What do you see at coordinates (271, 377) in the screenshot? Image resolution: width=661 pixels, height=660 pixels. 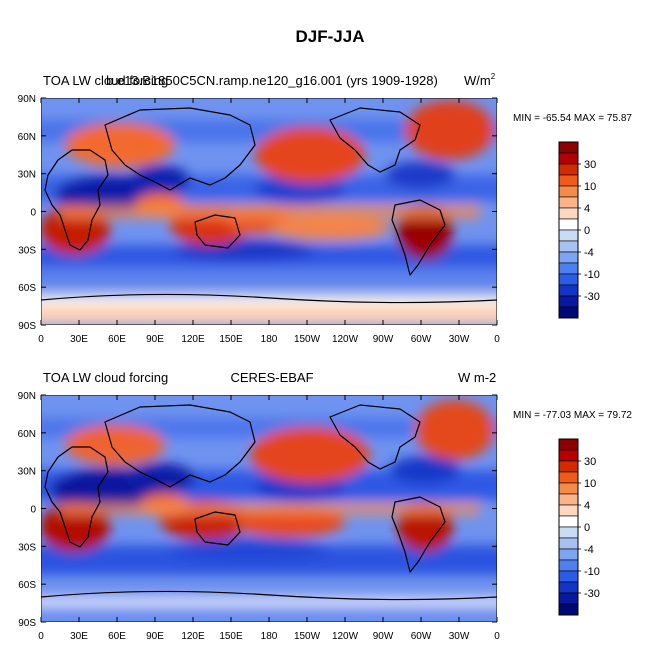 I see `panel-obs-center-title: CERES-EBAF` at bounding box center [271, 377].